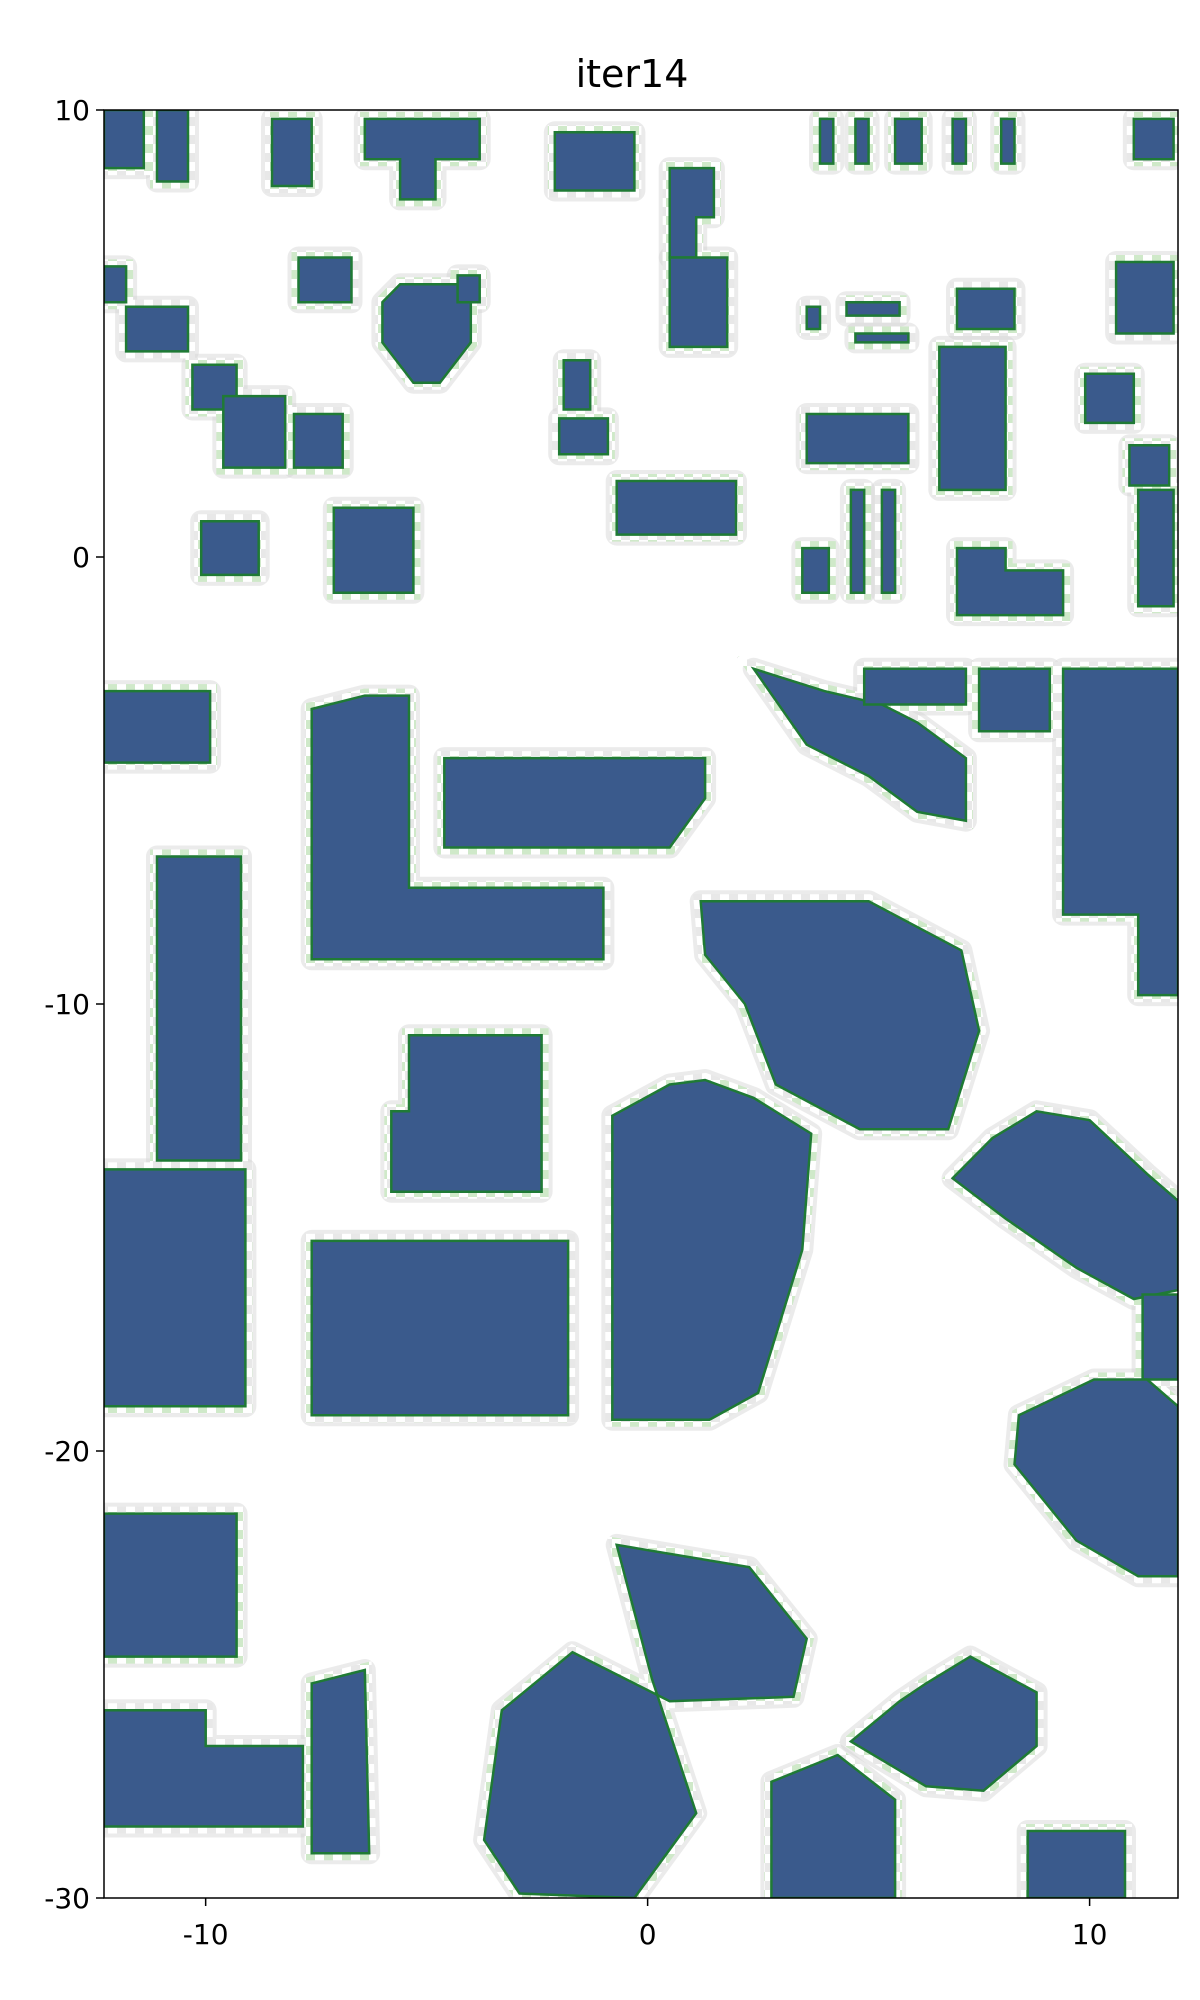 The width and height of the screenshot is (1200, 2000). I want to click on x-tick-label: 10, so click(1090, 1934).